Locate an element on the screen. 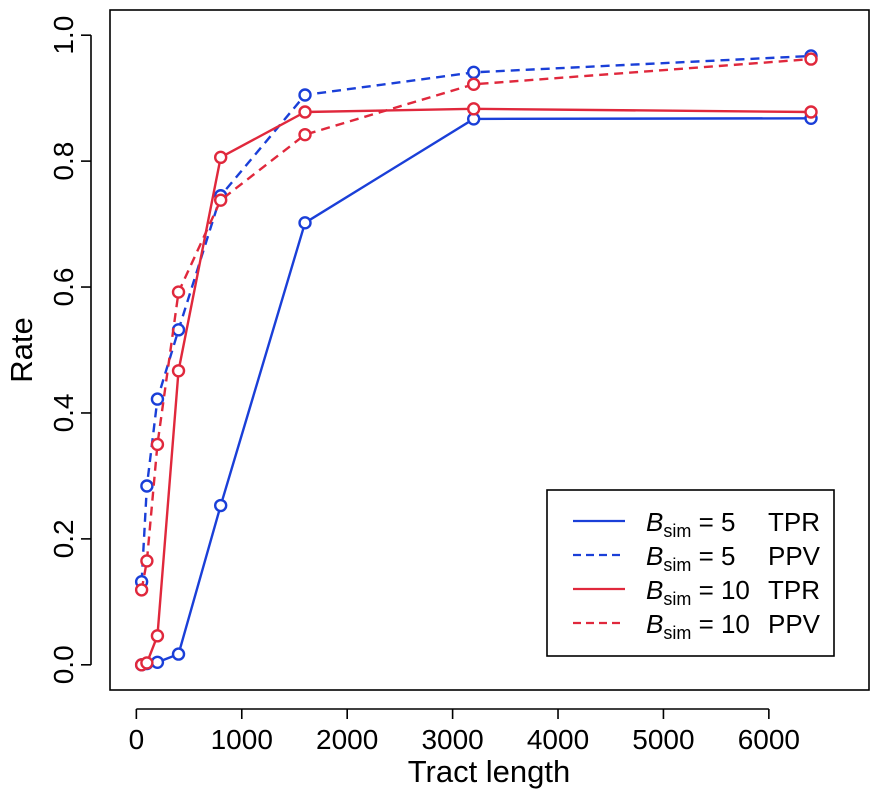 This screenshot has width=881, height=800. x-tick-label: 2000 is located at coordinates (347, 739).